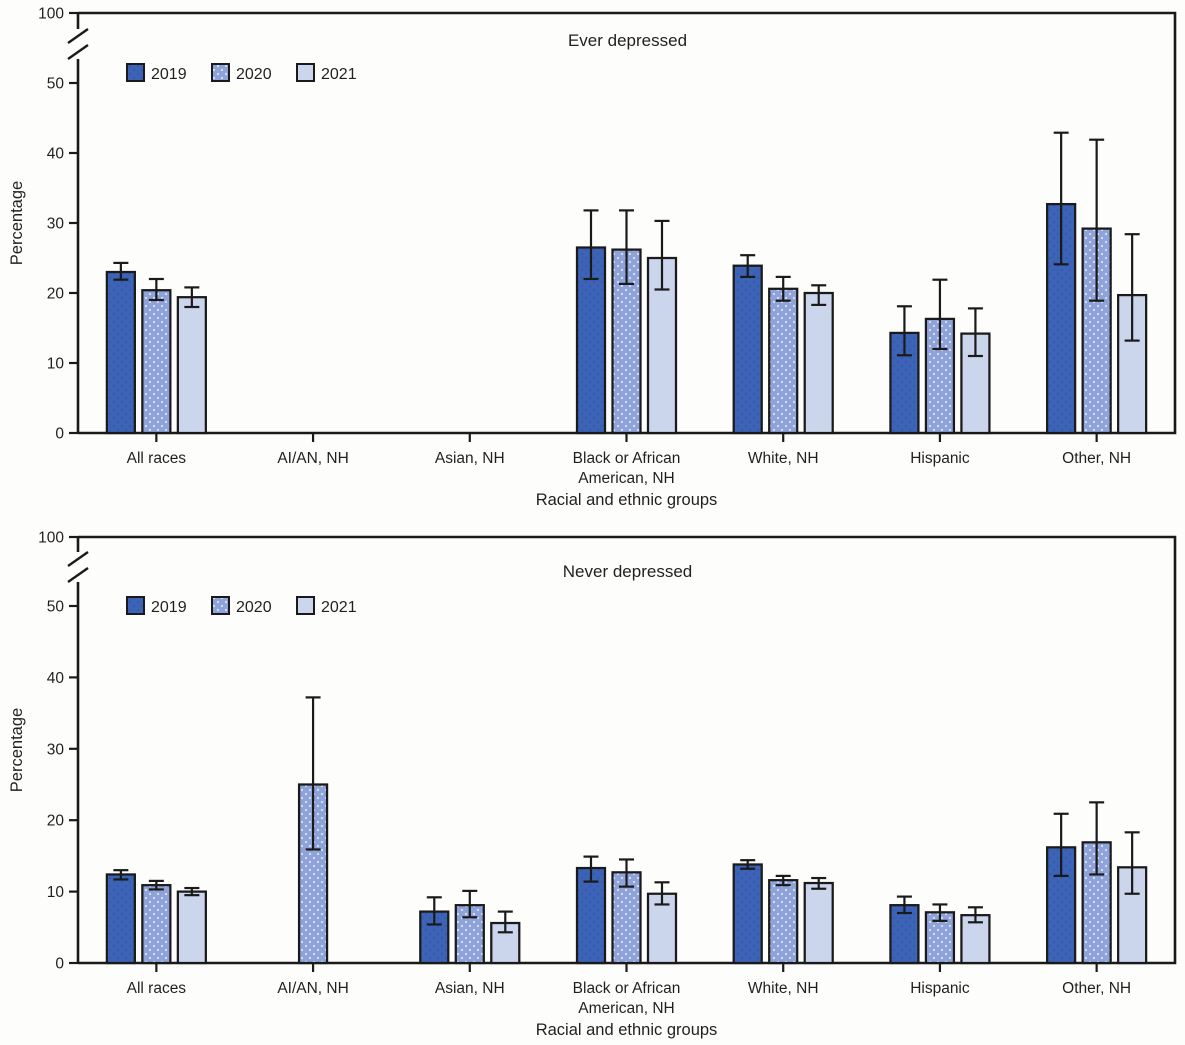  Describe the element at coordinates (591, 915) in the screenshot. I see `bar-2019-black-or-african-american-nh` at that location.